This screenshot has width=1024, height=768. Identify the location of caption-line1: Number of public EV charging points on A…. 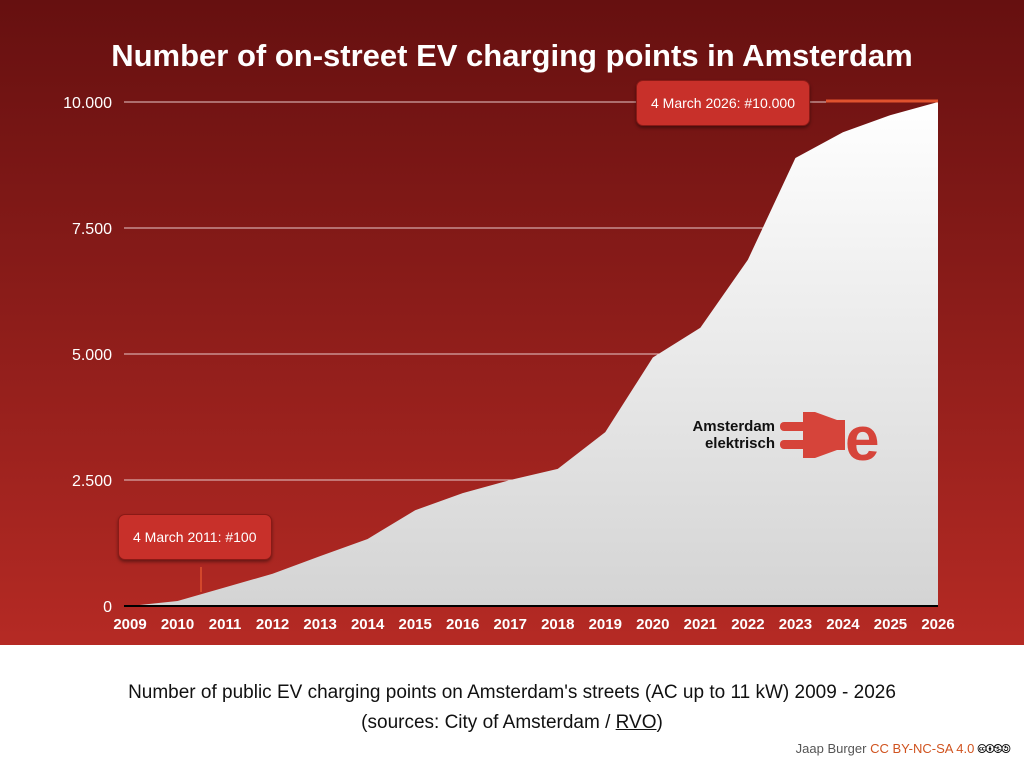
(512, 692).